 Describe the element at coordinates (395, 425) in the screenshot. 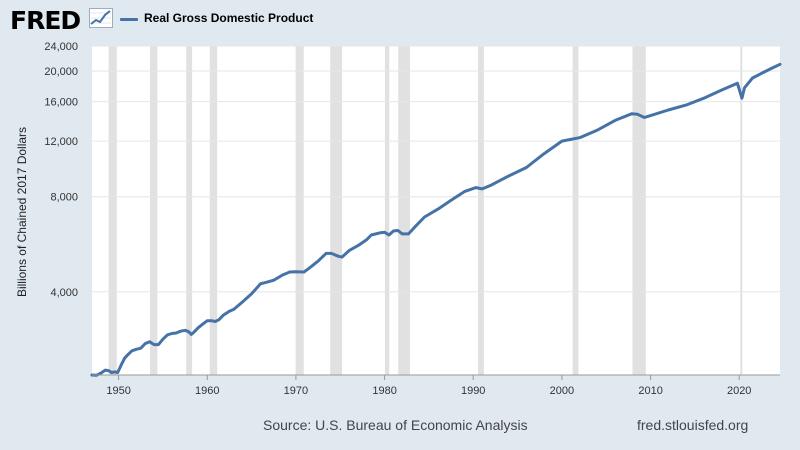

I see `source-note: Source: U.S. Bureau of Economic Analysis` at that location.